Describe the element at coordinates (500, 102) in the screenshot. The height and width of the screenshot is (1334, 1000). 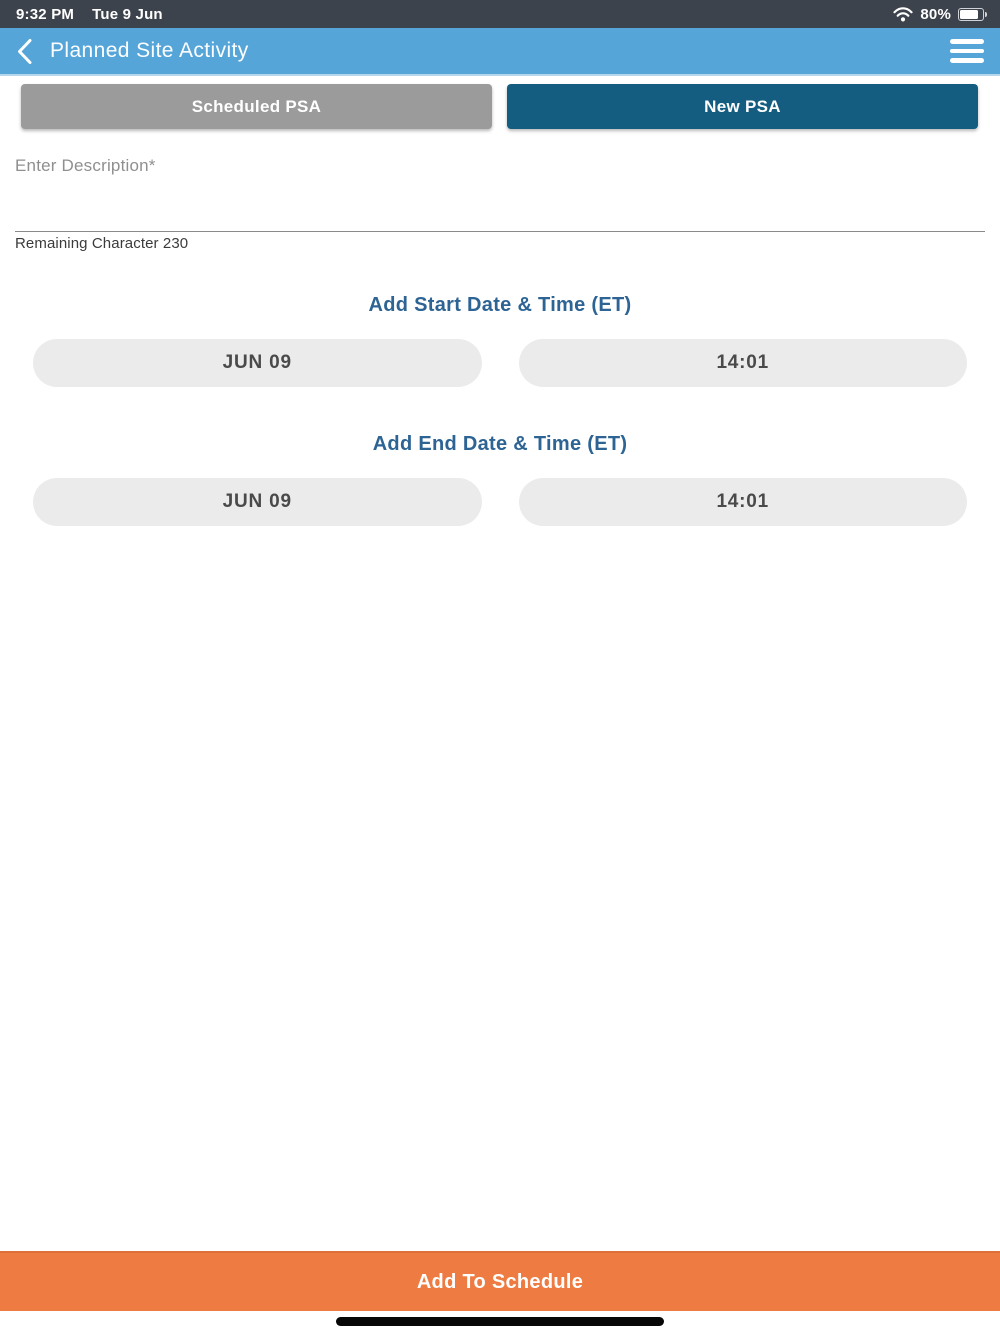
I see `tab-bar: Scheduled PSA New PSA` at that location.